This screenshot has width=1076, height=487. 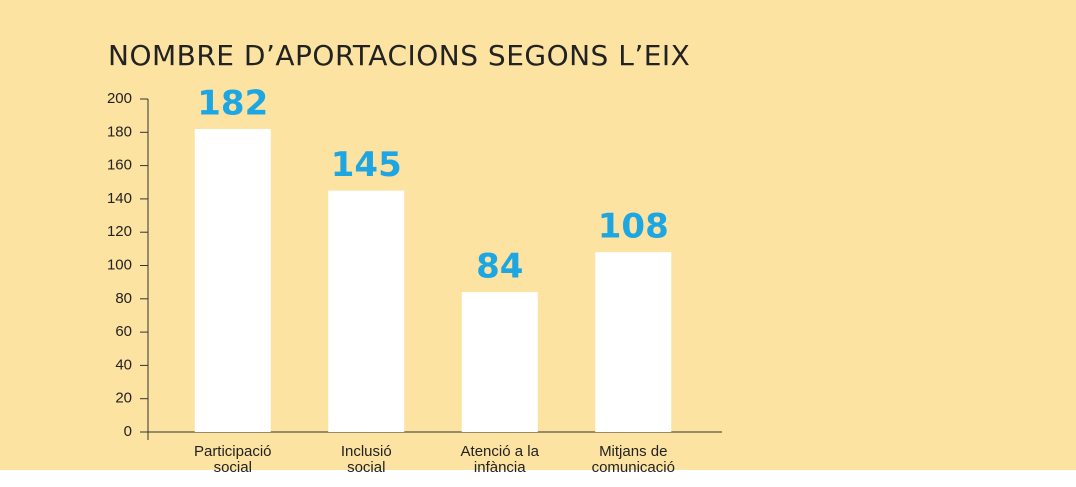 I want to click on y-tick-label: 180, so click(x=119, y=131).